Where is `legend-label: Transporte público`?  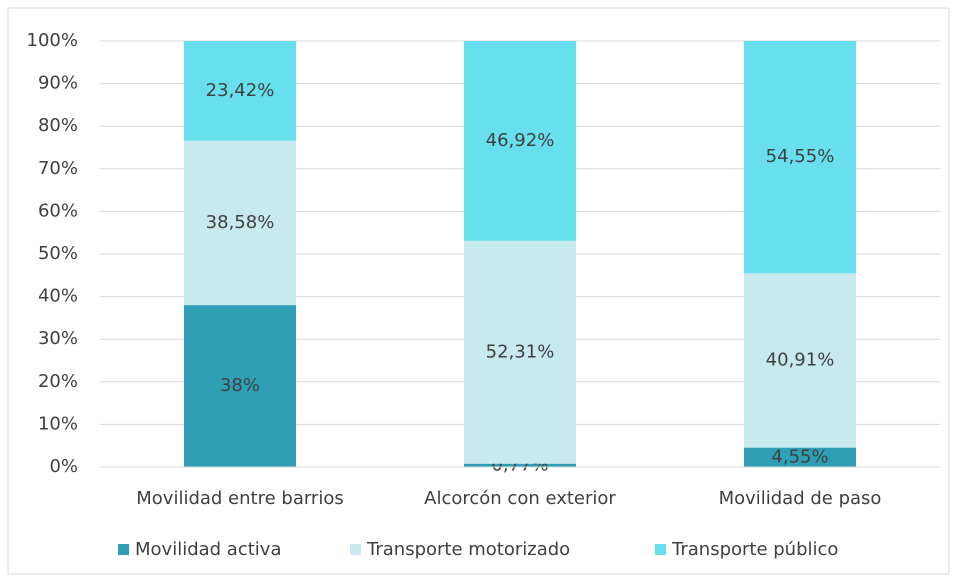
legend-label: Transporte público is located at coordinates (754, 549).